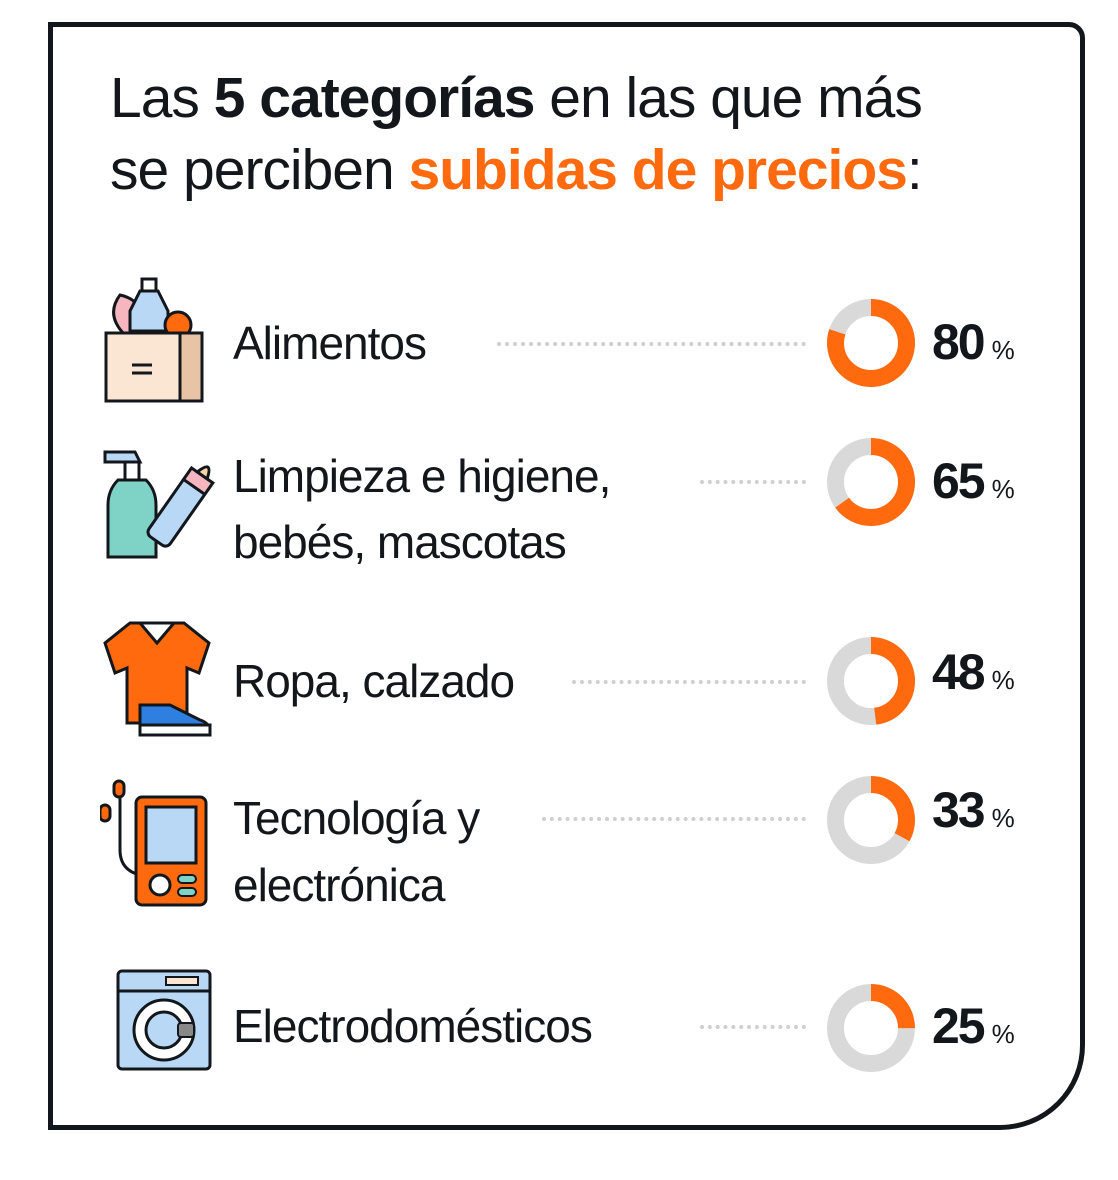 This screenshot has height=1180, width=1118. I want to click on percentage-value: 65%, so click(973, 481).